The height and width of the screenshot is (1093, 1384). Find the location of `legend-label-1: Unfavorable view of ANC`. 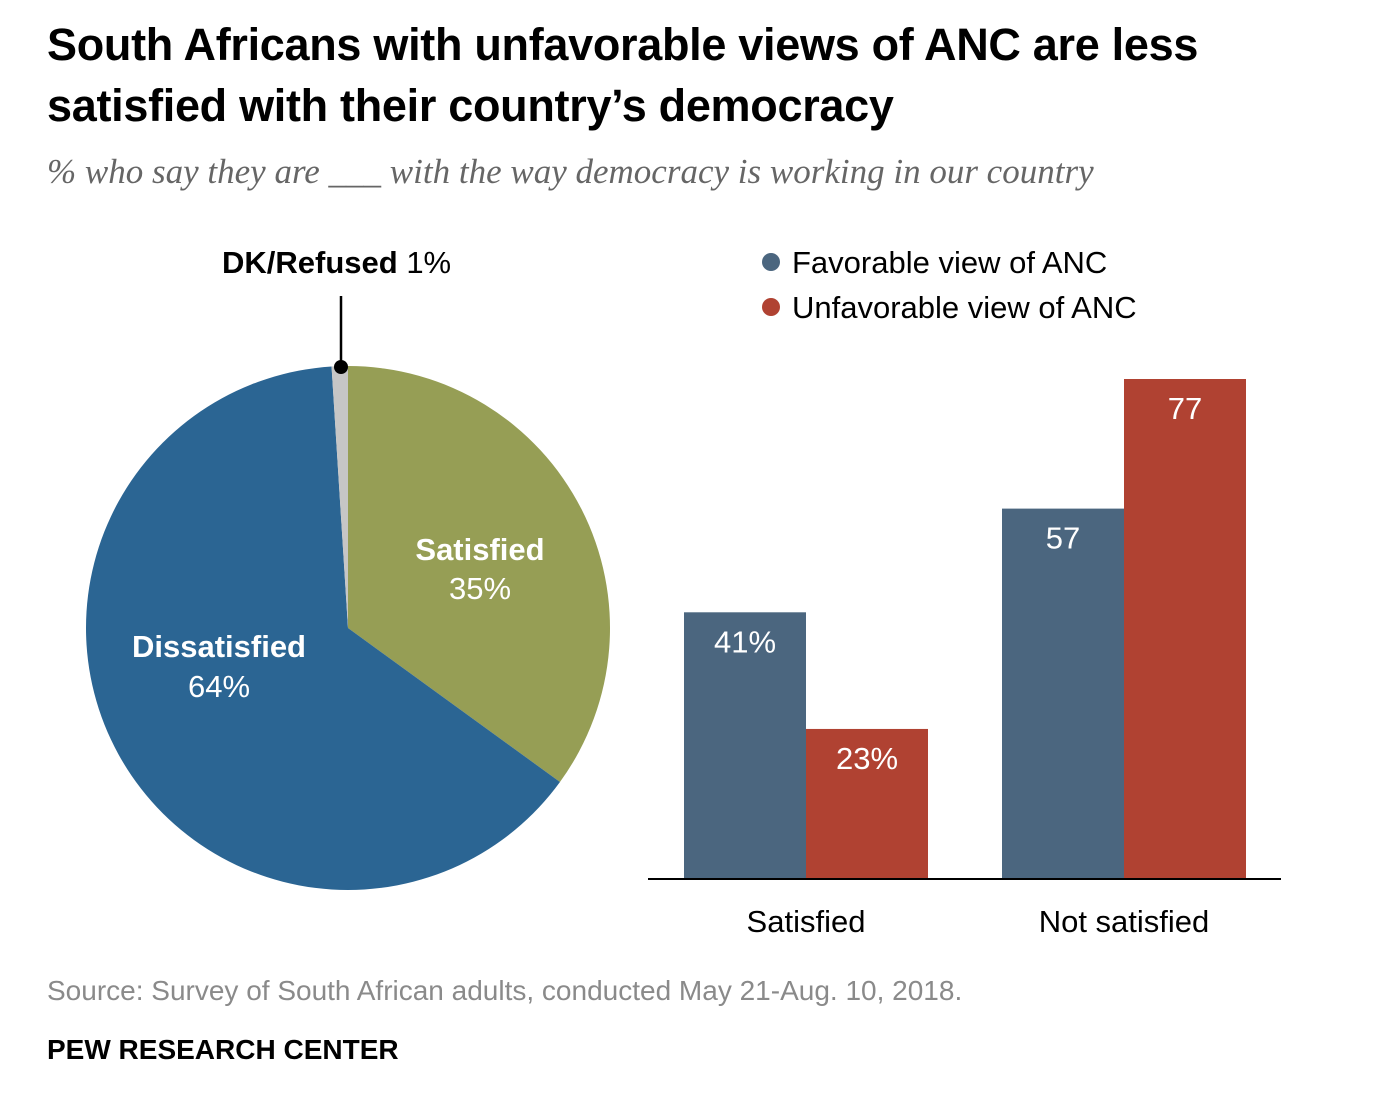

legend-label-1: Unfavorable view of ANC is located at coordinates (964, 307).